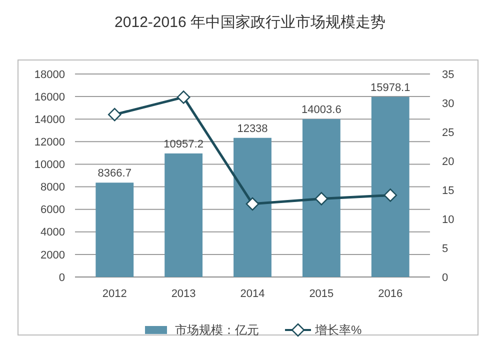 Image resolution: width=500 pixels, height=362 pixels. I want to click on y-tick-label: 12000, so click(49, 142).